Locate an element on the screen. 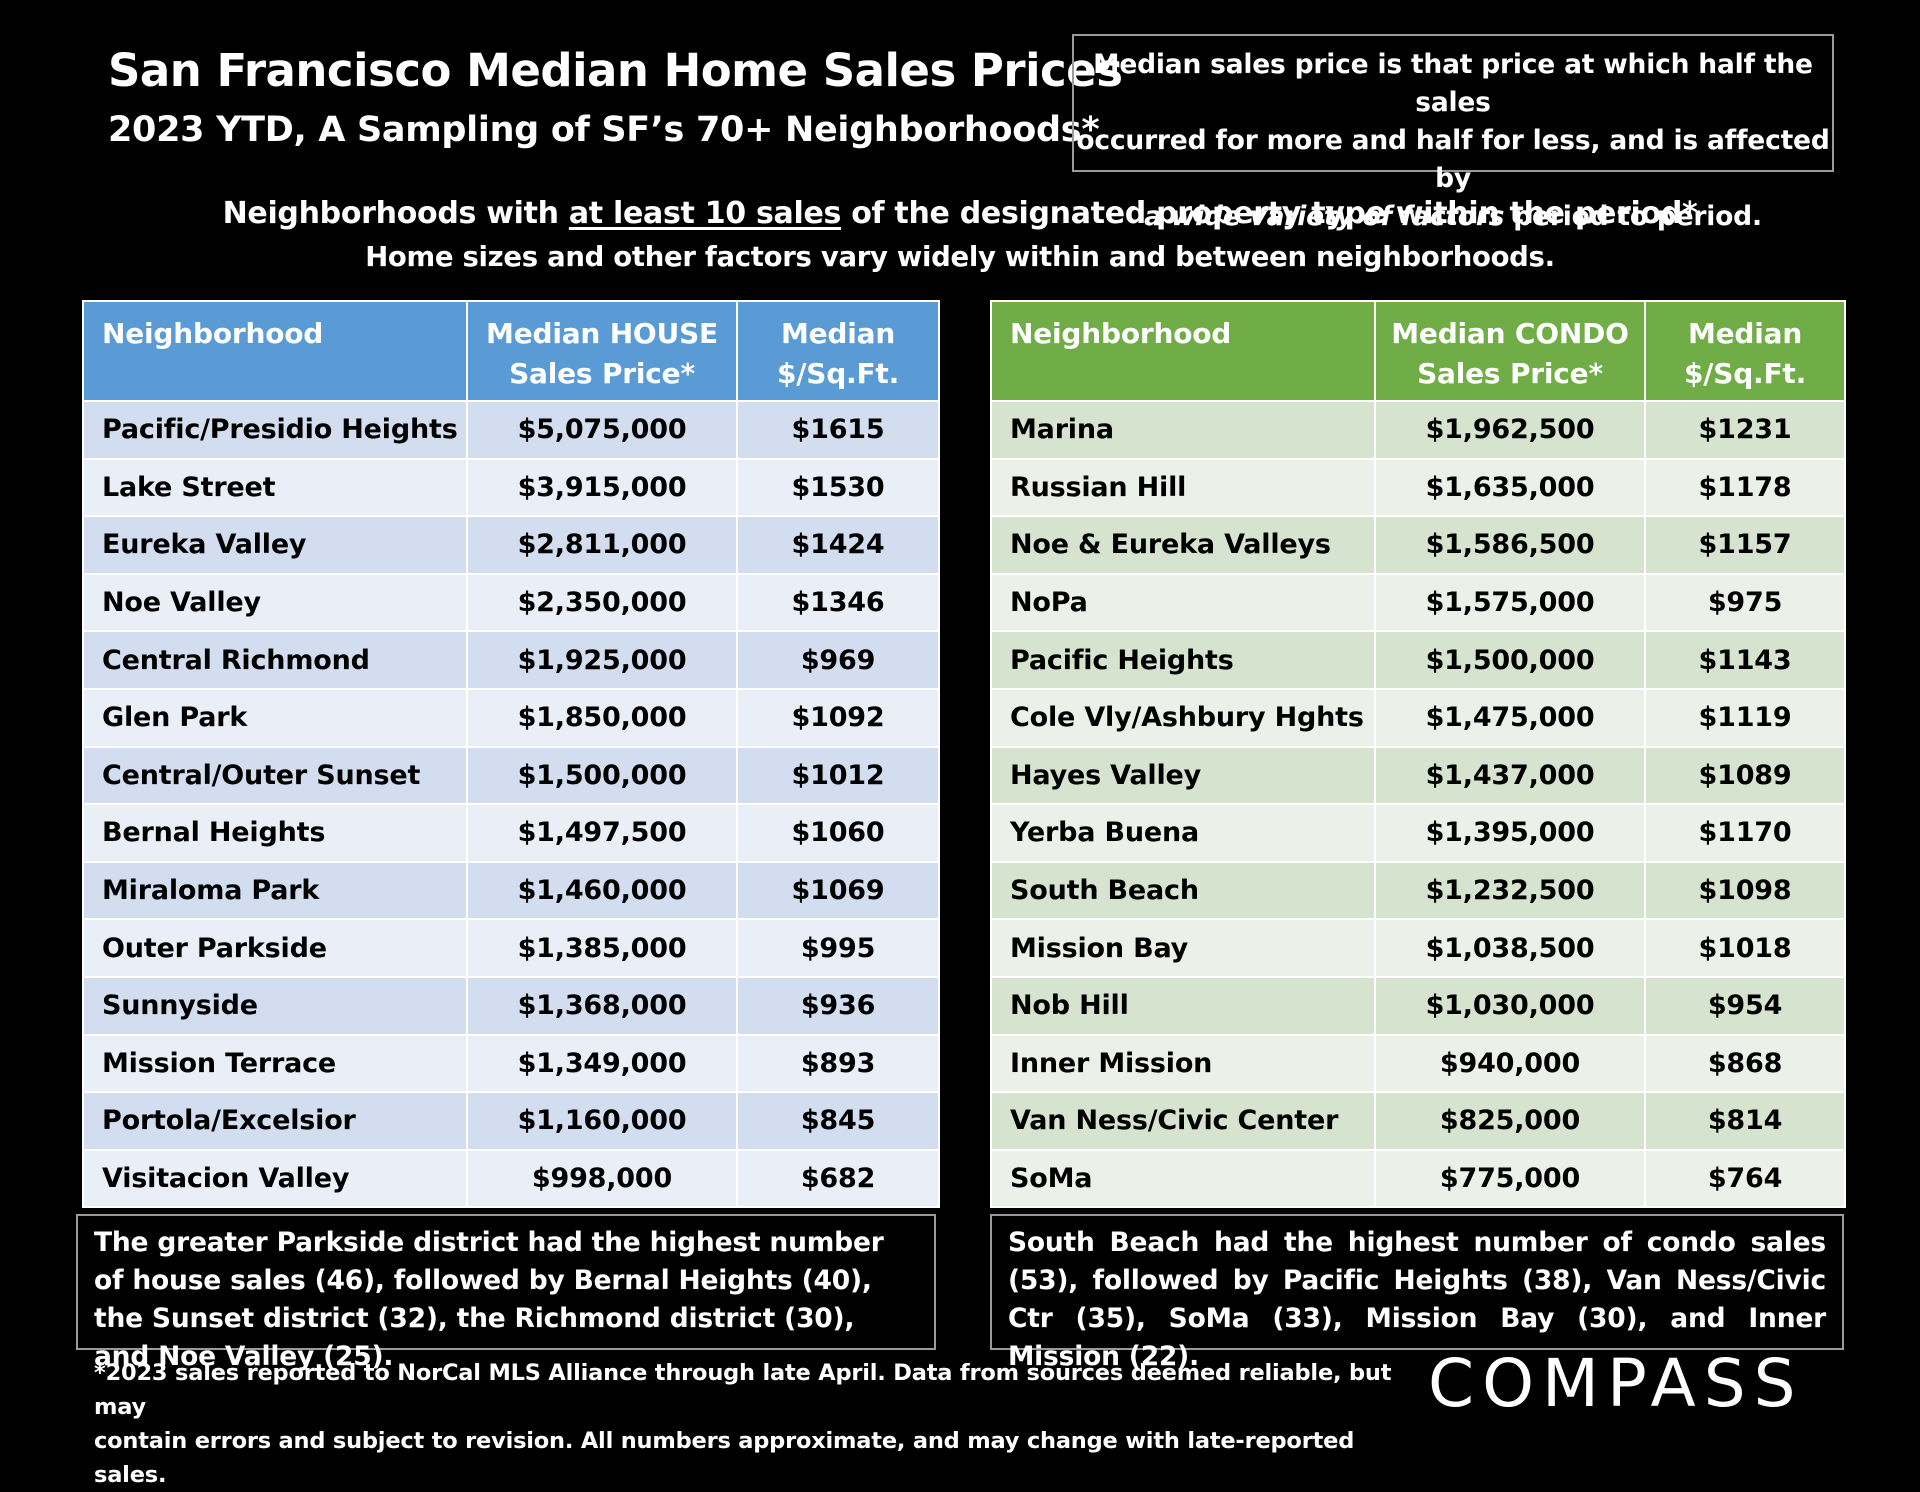  house-median-price-cell: $2,811,000 is located at coordinates (602, 545).